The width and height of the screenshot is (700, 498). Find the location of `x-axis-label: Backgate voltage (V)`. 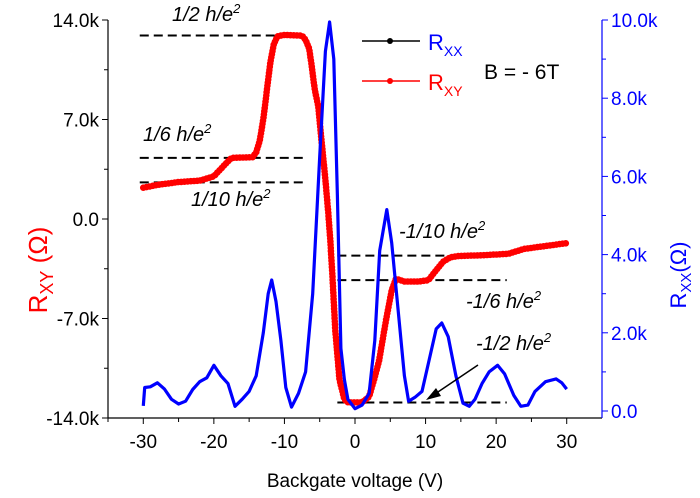

x-axis-label: Backgate voltage (V) is located at coordinates (355, 481).